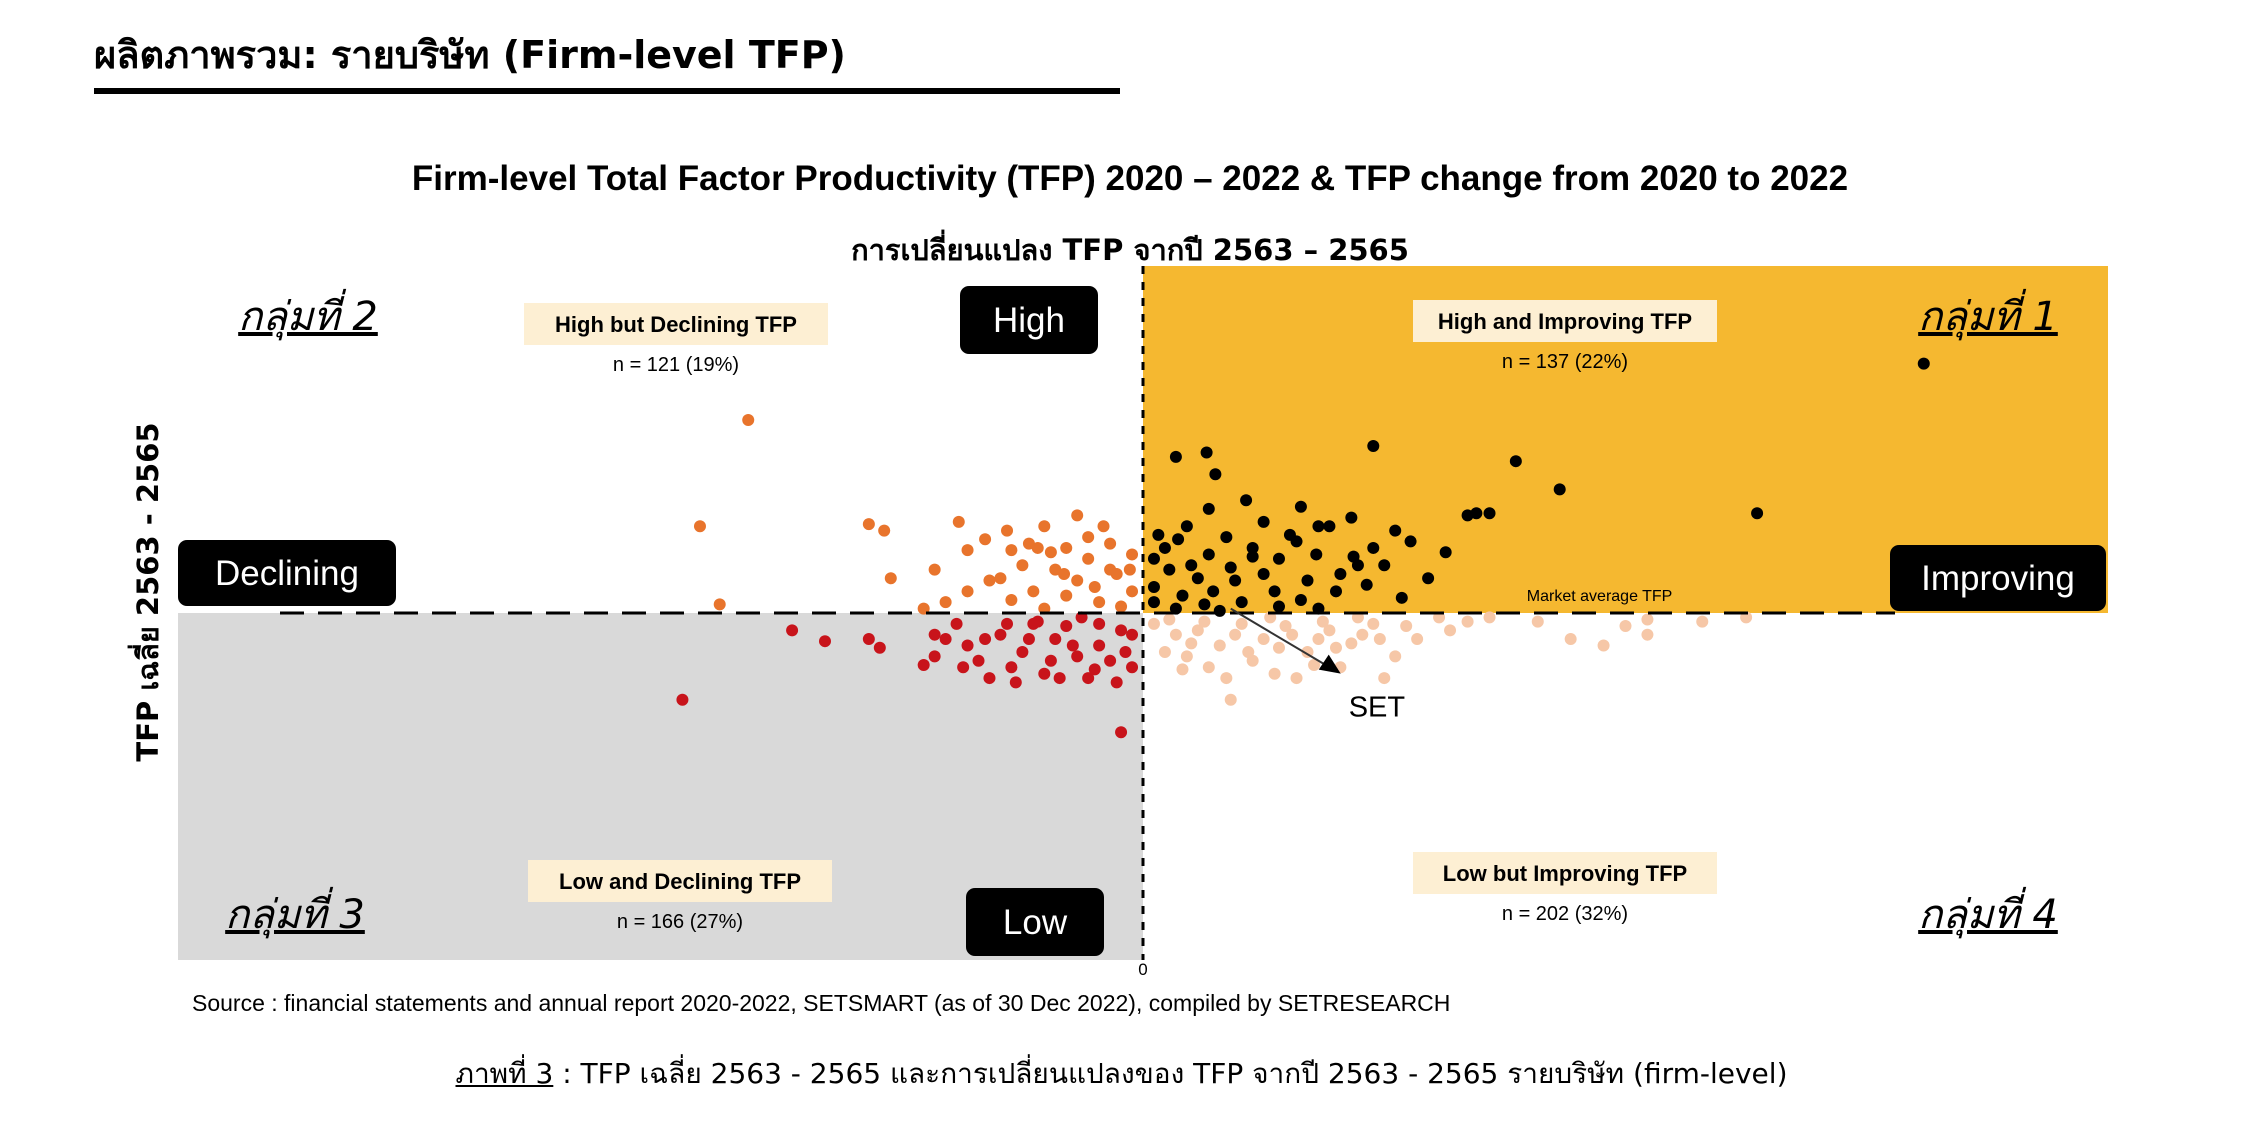 This screenshot has width=2243, height=1127. I want to click on page-heading: ผลิตภาพรวม: รายบริษัท (Firm-level TFP), so click(470, 55).